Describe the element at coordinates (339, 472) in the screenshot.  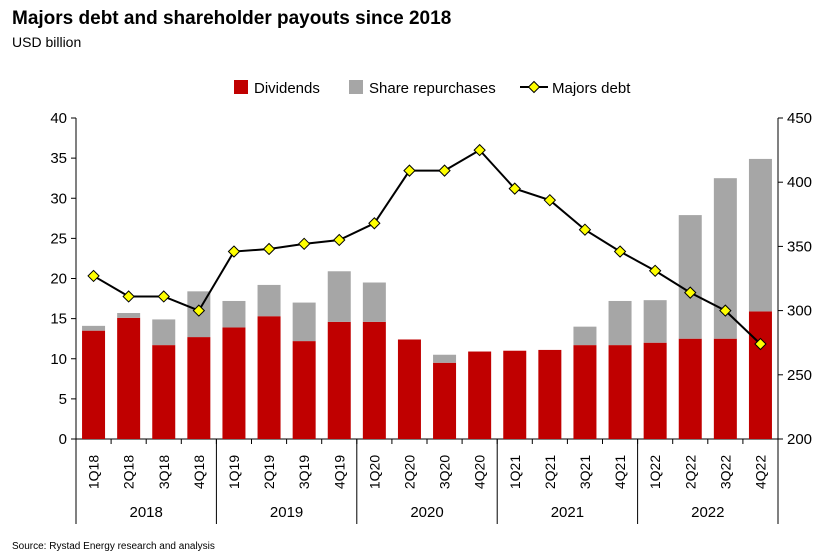
I see `category-label: 4Q19` at that location.